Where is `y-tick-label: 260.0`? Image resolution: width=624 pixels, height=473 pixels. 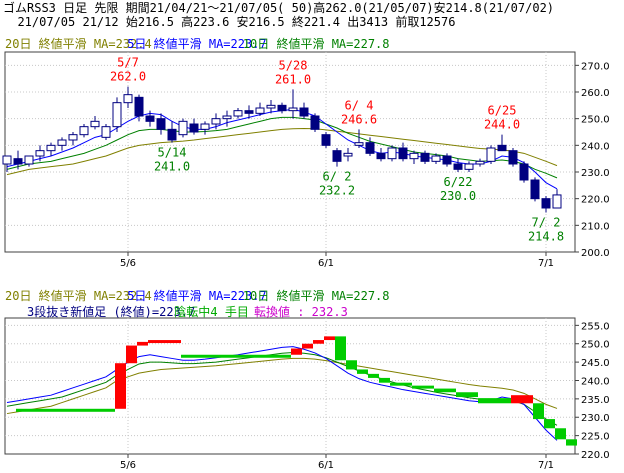 y-tick-label: 260.0 is located at coordinates (595, 93).